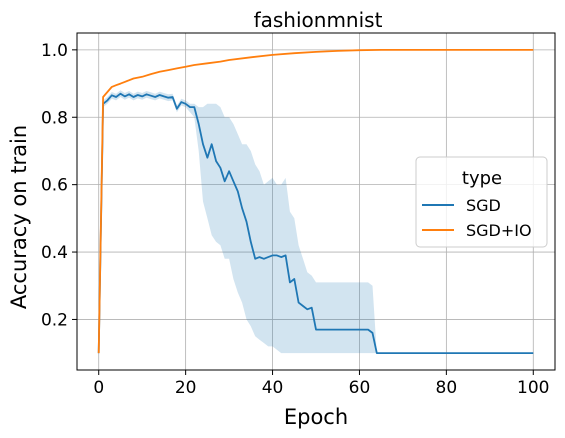  Describe the element at coordinates (98, 388) in the screenshot. I see `x-tick-label: 0` at that location.